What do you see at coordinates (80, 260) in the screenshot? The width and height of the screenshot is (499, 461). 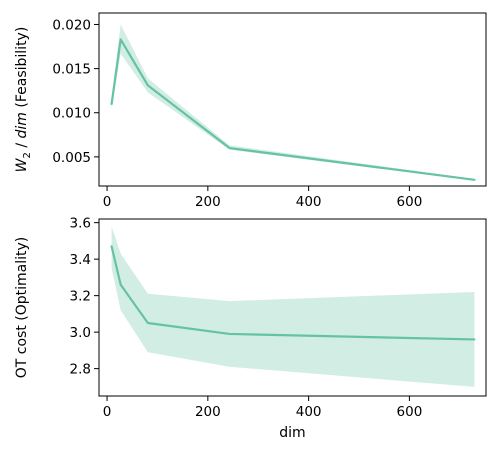 I see `y-tick-label: 3.4` at bounding box center [80, 260].